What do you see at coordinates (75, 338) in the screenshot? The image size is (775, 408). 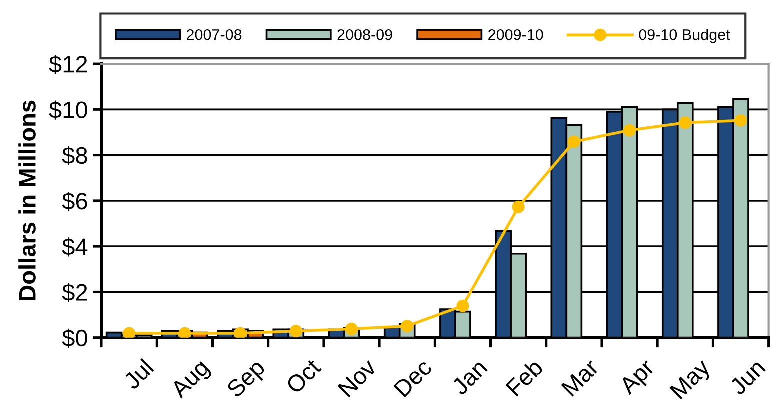 I see `y-tick-label: $0` at bounding box center [75, 338].